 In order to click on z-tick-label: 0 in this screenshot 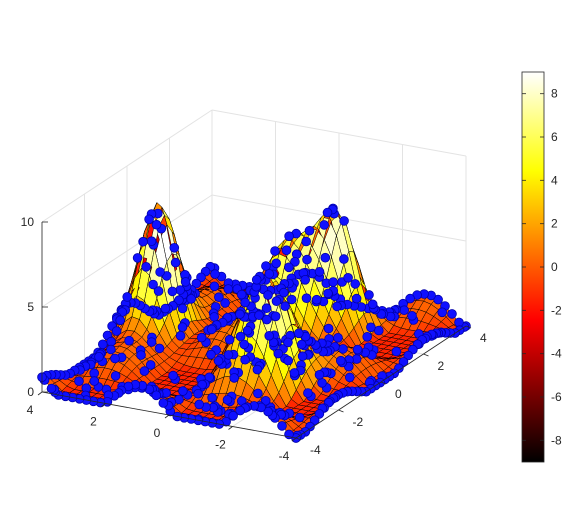, I will do `click(30, 392)`.